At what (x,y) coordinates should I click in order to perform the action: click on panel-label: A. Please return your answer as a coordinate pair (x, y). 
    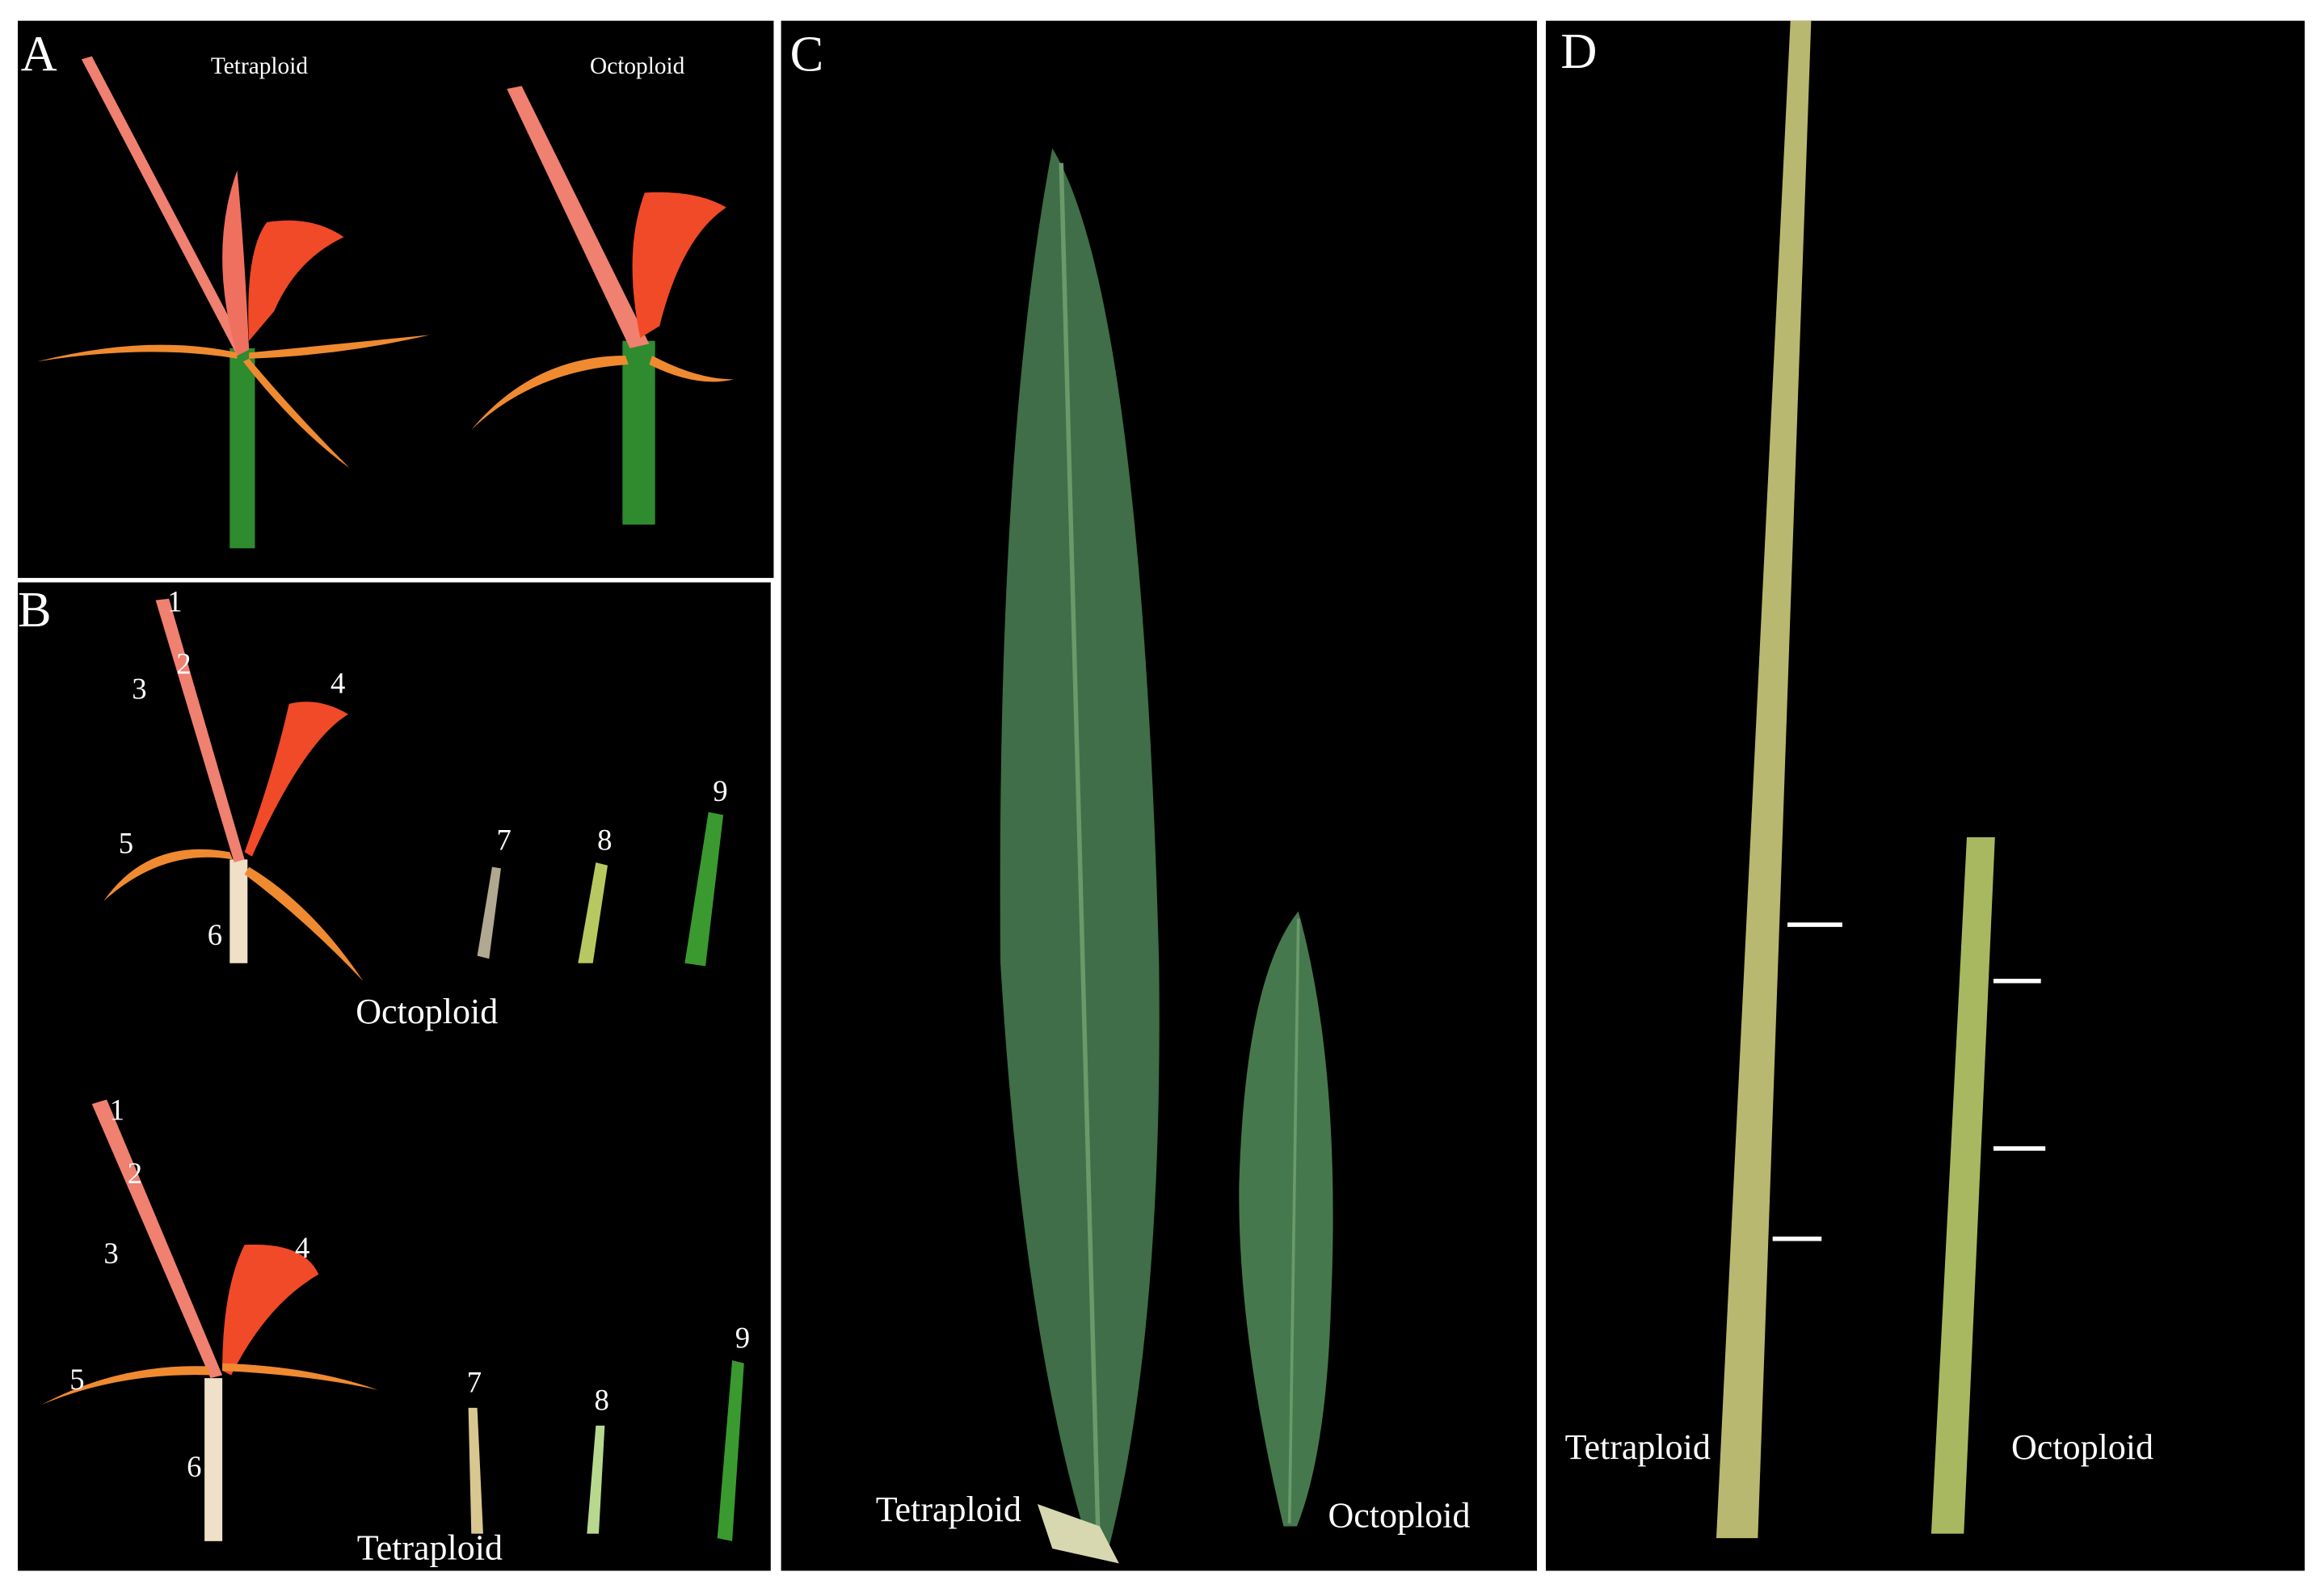
    Looking at the image, I should click on (39, 54).